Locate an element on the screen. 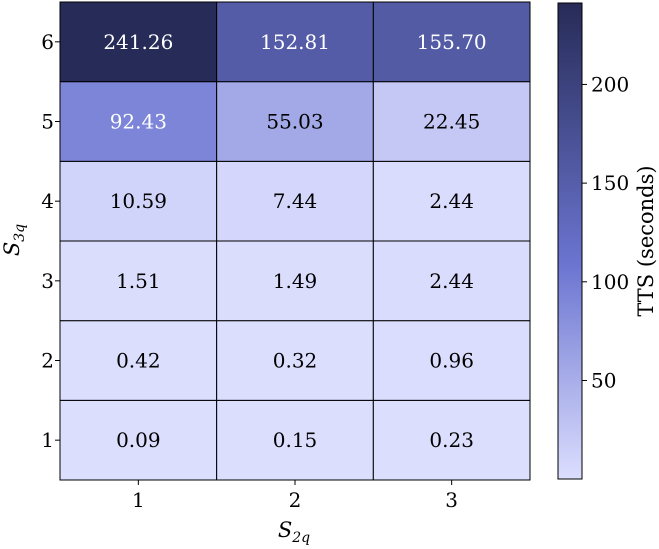 The height and width of the screenshot is (549, 659). y-tick-label: 3 is located at coordinates (47, 281).